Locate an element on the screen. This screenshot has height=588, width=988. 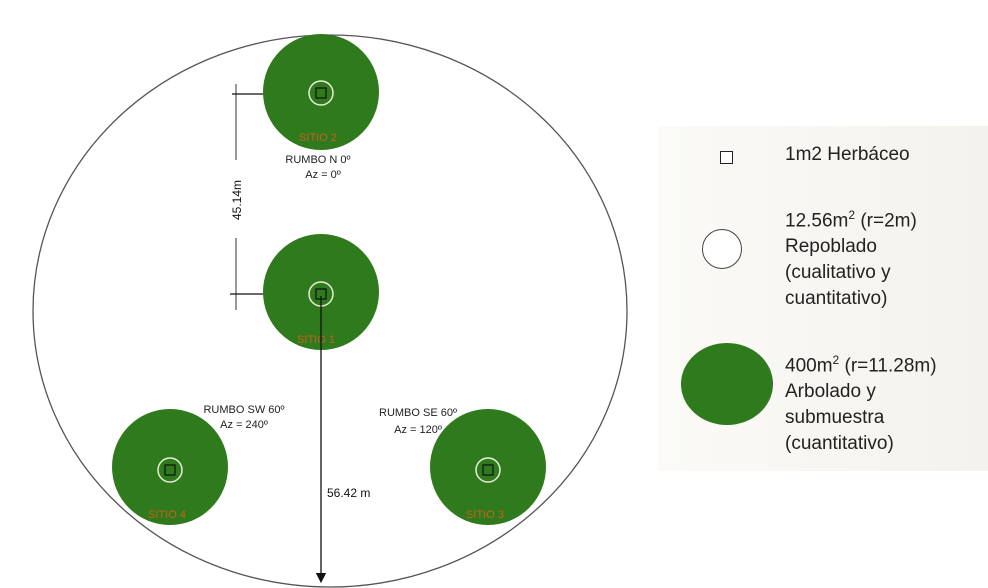
legend-item-herbaceo: 1m2 Herbáceo is located at coordinates (823, 162).